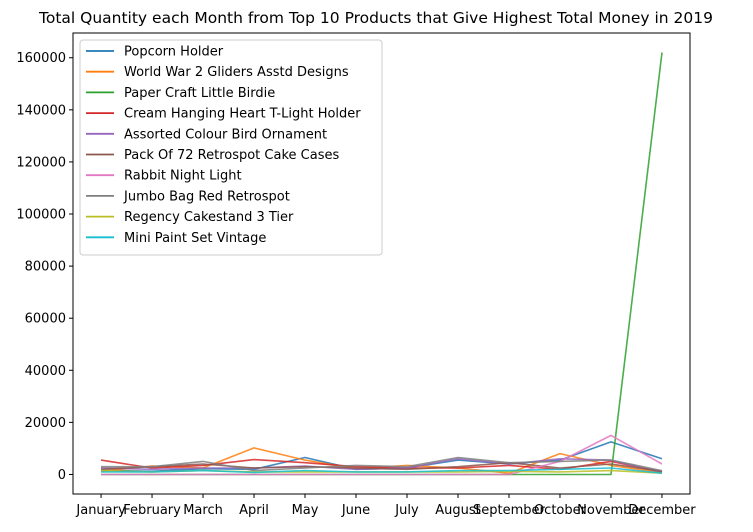 This screenshot has height=532, width=753. What do you see at coordinates (458, 510) in the screenshot?
I see `x-tick-label: August` at bounding box center [458, 510].